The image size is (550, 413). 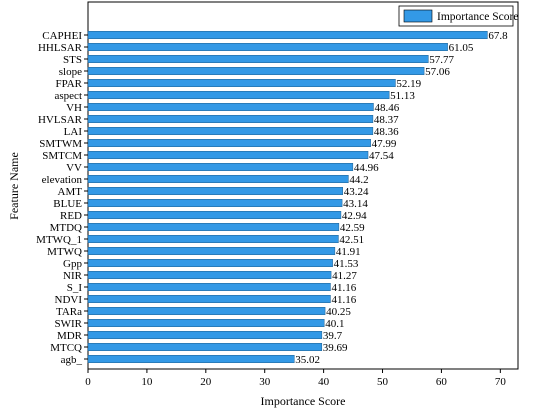 What do you see at coordinates (191, 359) in the screenshot?
I see `bar-agb_` at bounding box center [191, 359].